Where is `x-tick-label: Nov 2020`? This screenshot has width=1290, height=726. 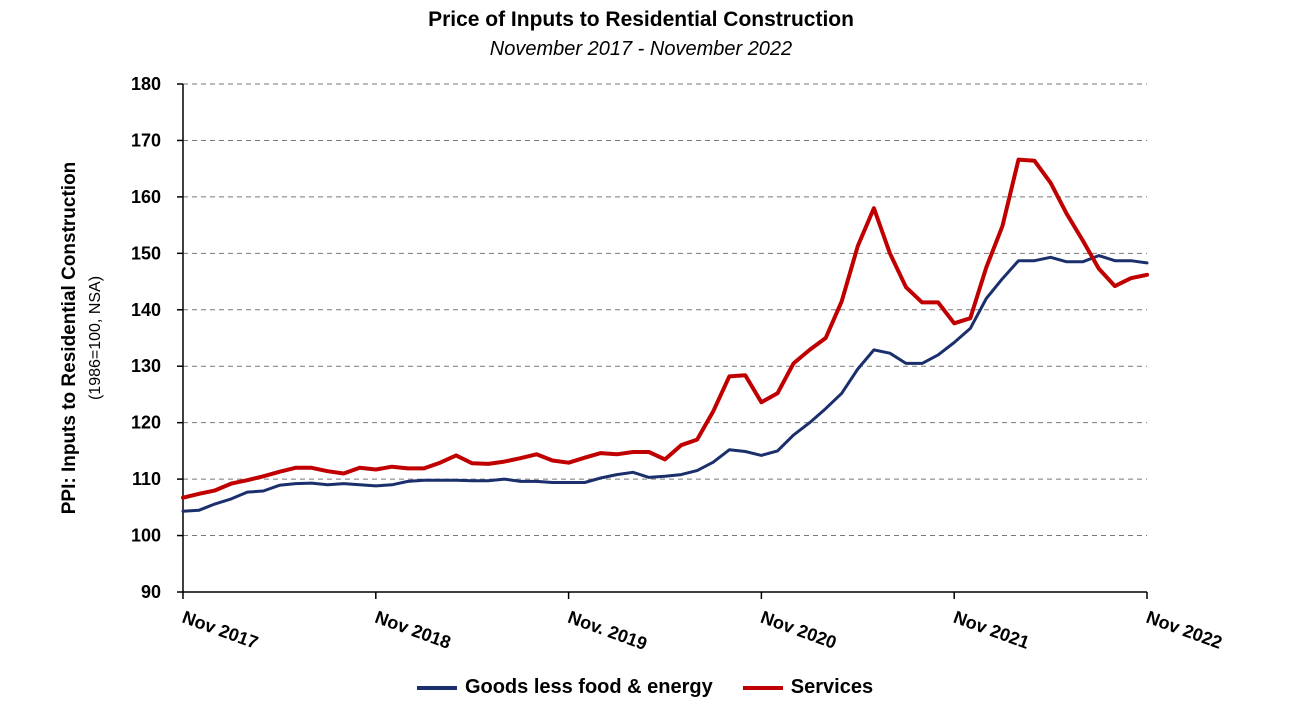
x-tick-label: Nov 2020 is located at coordinates (798, 630).